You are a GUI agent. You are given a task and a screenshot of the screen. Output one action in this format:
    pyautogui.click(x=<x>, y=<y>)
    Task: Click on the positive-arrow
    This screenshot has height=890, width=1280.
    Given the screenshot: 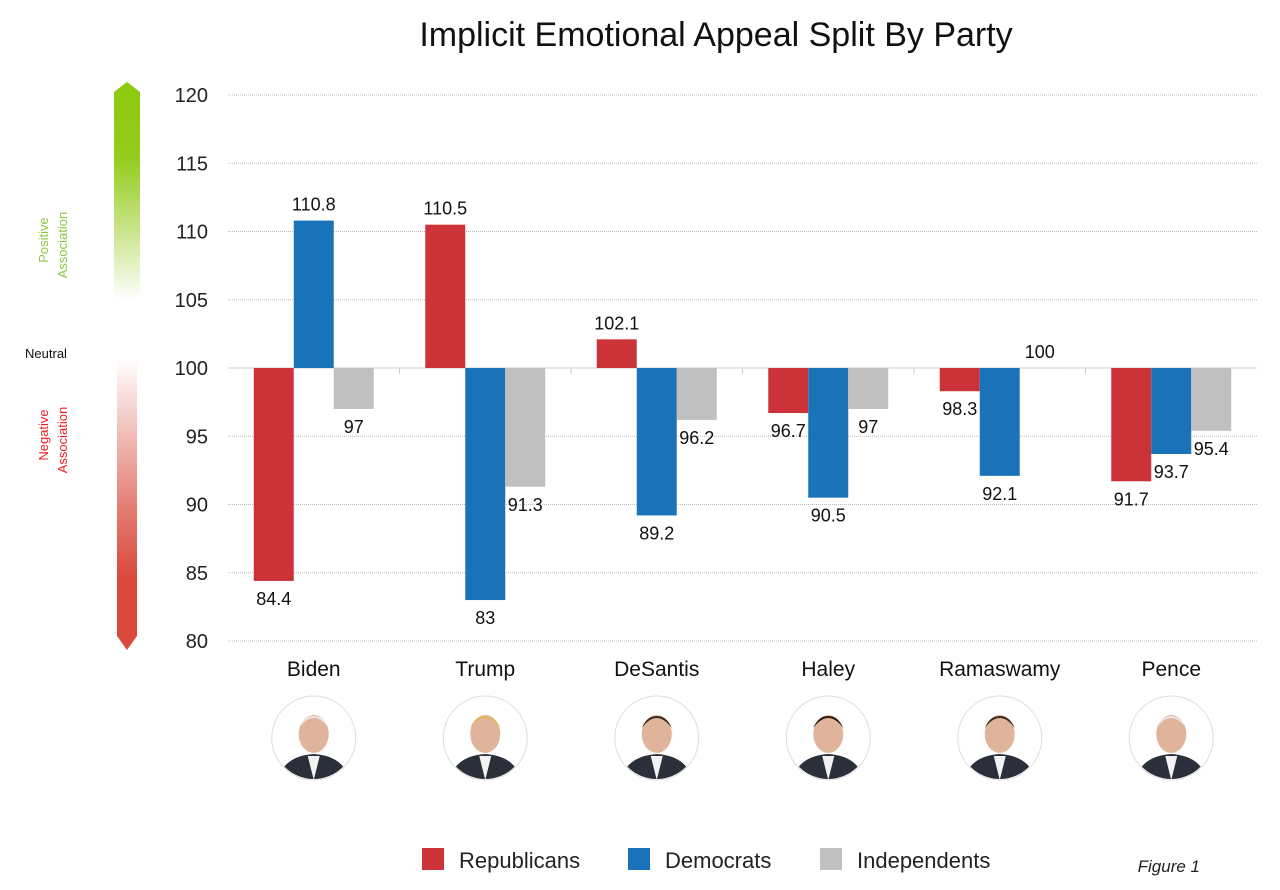 What is the action you would take?
    pyautogui.click(x=127, y=191)
    